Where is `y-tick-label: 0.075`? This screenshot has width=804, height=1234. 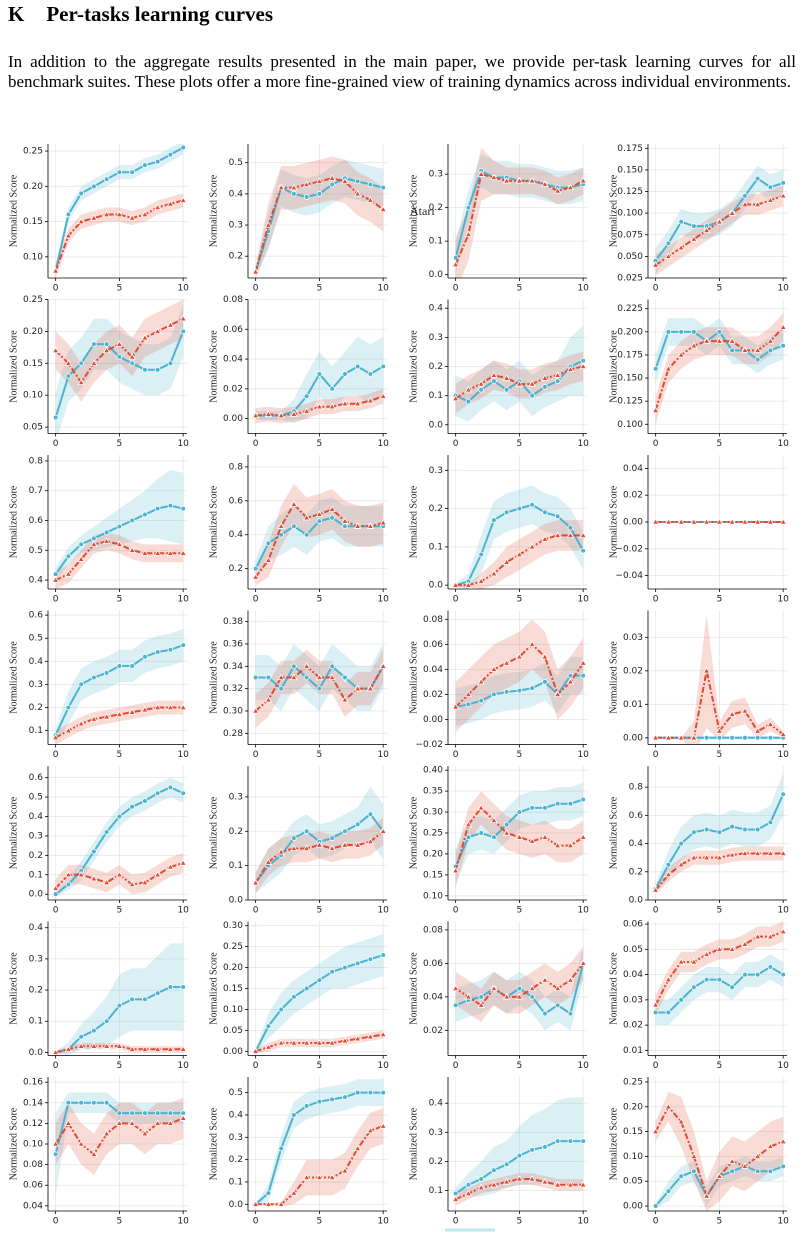 y-tick-label: 0.075 is located at coordinates (630, 235).